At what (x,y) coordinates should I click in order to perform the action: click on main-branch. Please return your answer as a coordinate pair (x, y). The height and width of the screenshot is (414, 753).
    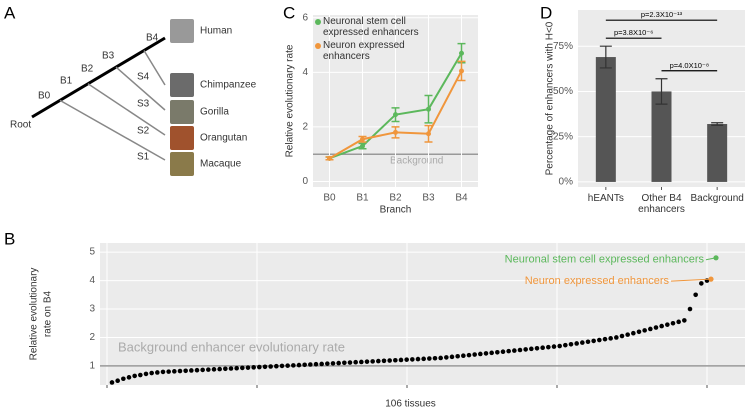
    Looking at the image, I should click on (98, 77).